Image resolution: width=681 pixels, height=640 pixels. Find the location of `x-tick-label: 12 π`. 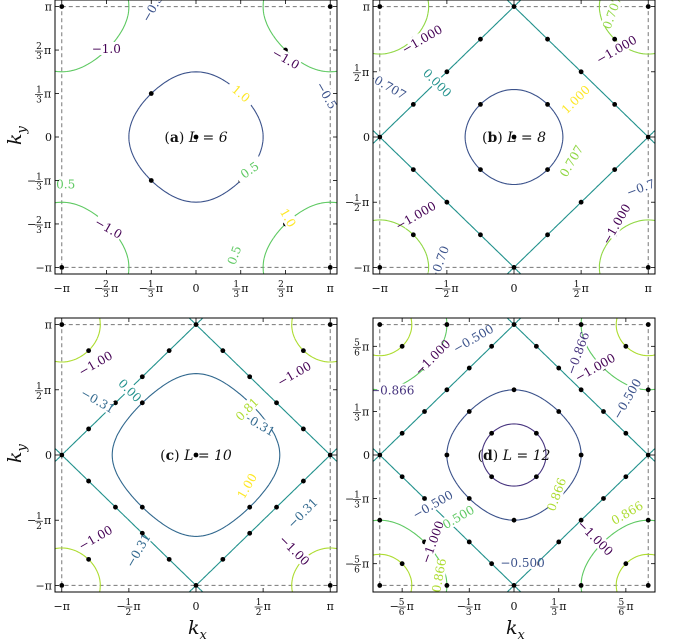

x-tick-label: 12 π is located at coordinates (580, 290).